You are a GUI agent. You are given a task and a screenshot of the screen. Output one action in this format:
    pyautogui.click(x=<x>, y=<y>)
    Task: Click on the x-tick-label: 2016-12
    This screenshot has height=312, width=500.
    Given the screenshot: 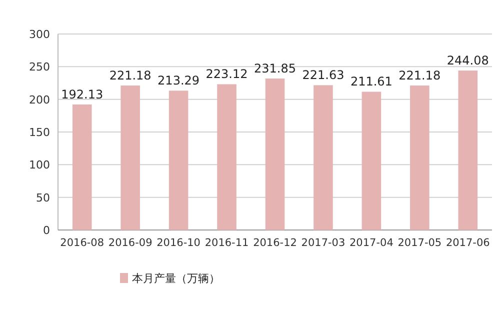 What is the action you would take?
    pyautogui.click(x=275, y=243)
    